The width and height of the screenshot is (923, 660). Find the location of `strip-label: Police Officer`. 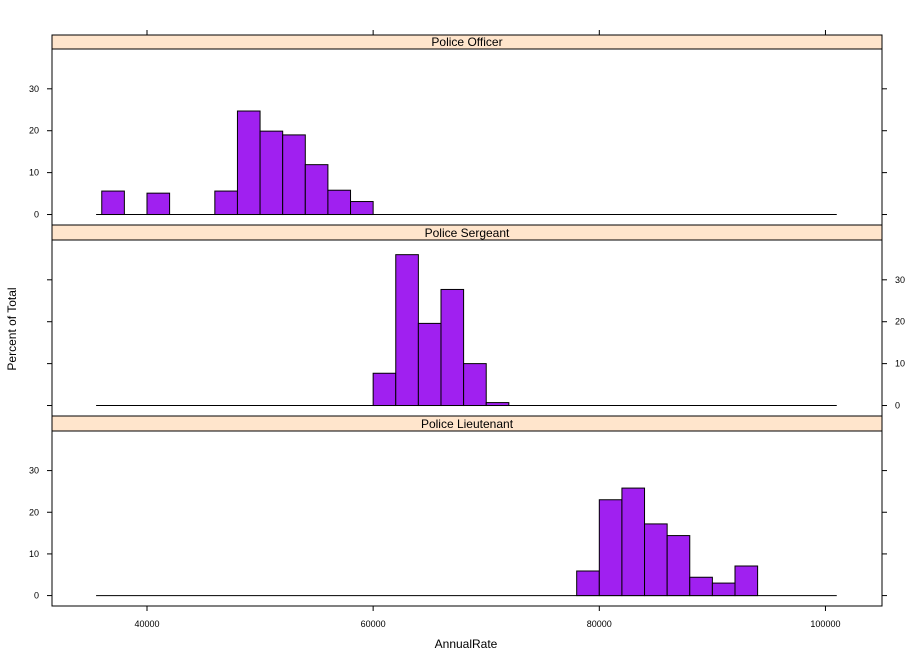

strip-label: Police Officer is located at coordinates (466, 42).